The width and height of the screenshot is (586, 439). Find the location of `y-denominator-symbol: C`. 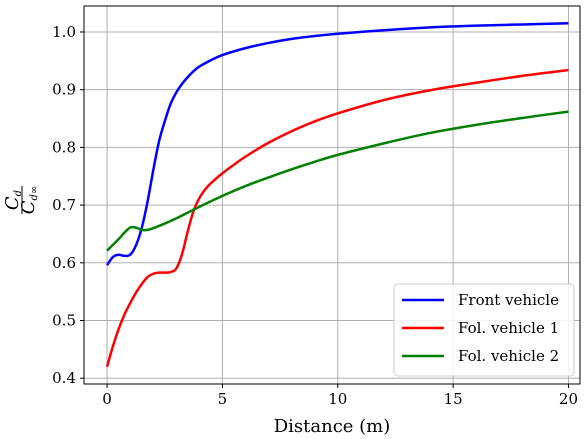

y-denominator-symbol: C is located at coordinates (28, 207).